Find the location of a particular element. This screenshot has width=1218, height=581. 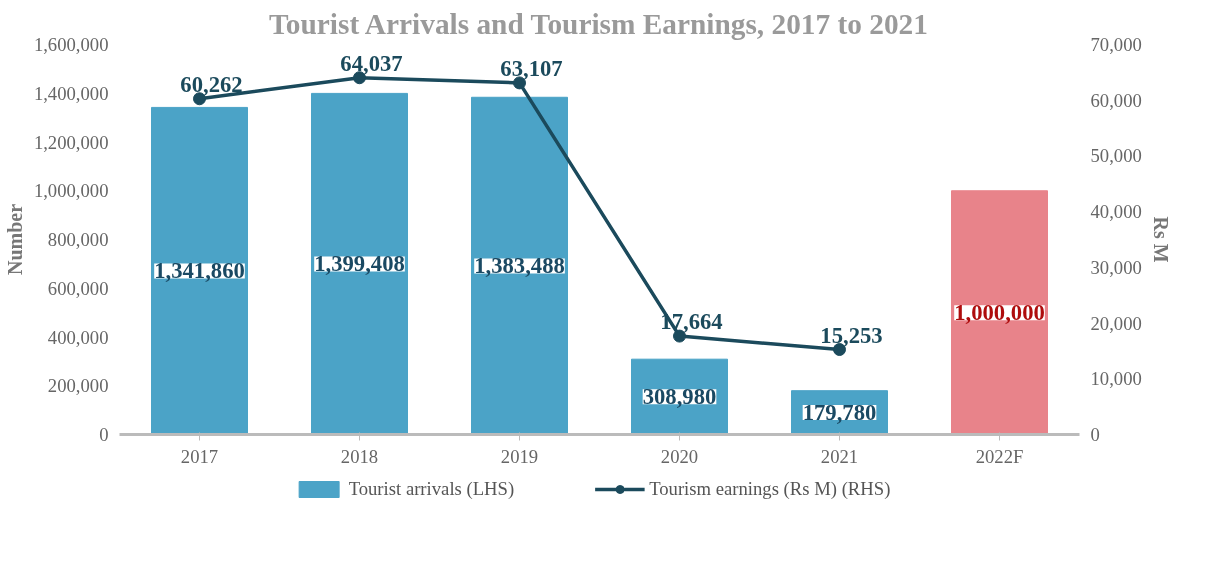

legend-label: Tourism earnings (Rs M) (RHS) is located at coordinates (770, 489).